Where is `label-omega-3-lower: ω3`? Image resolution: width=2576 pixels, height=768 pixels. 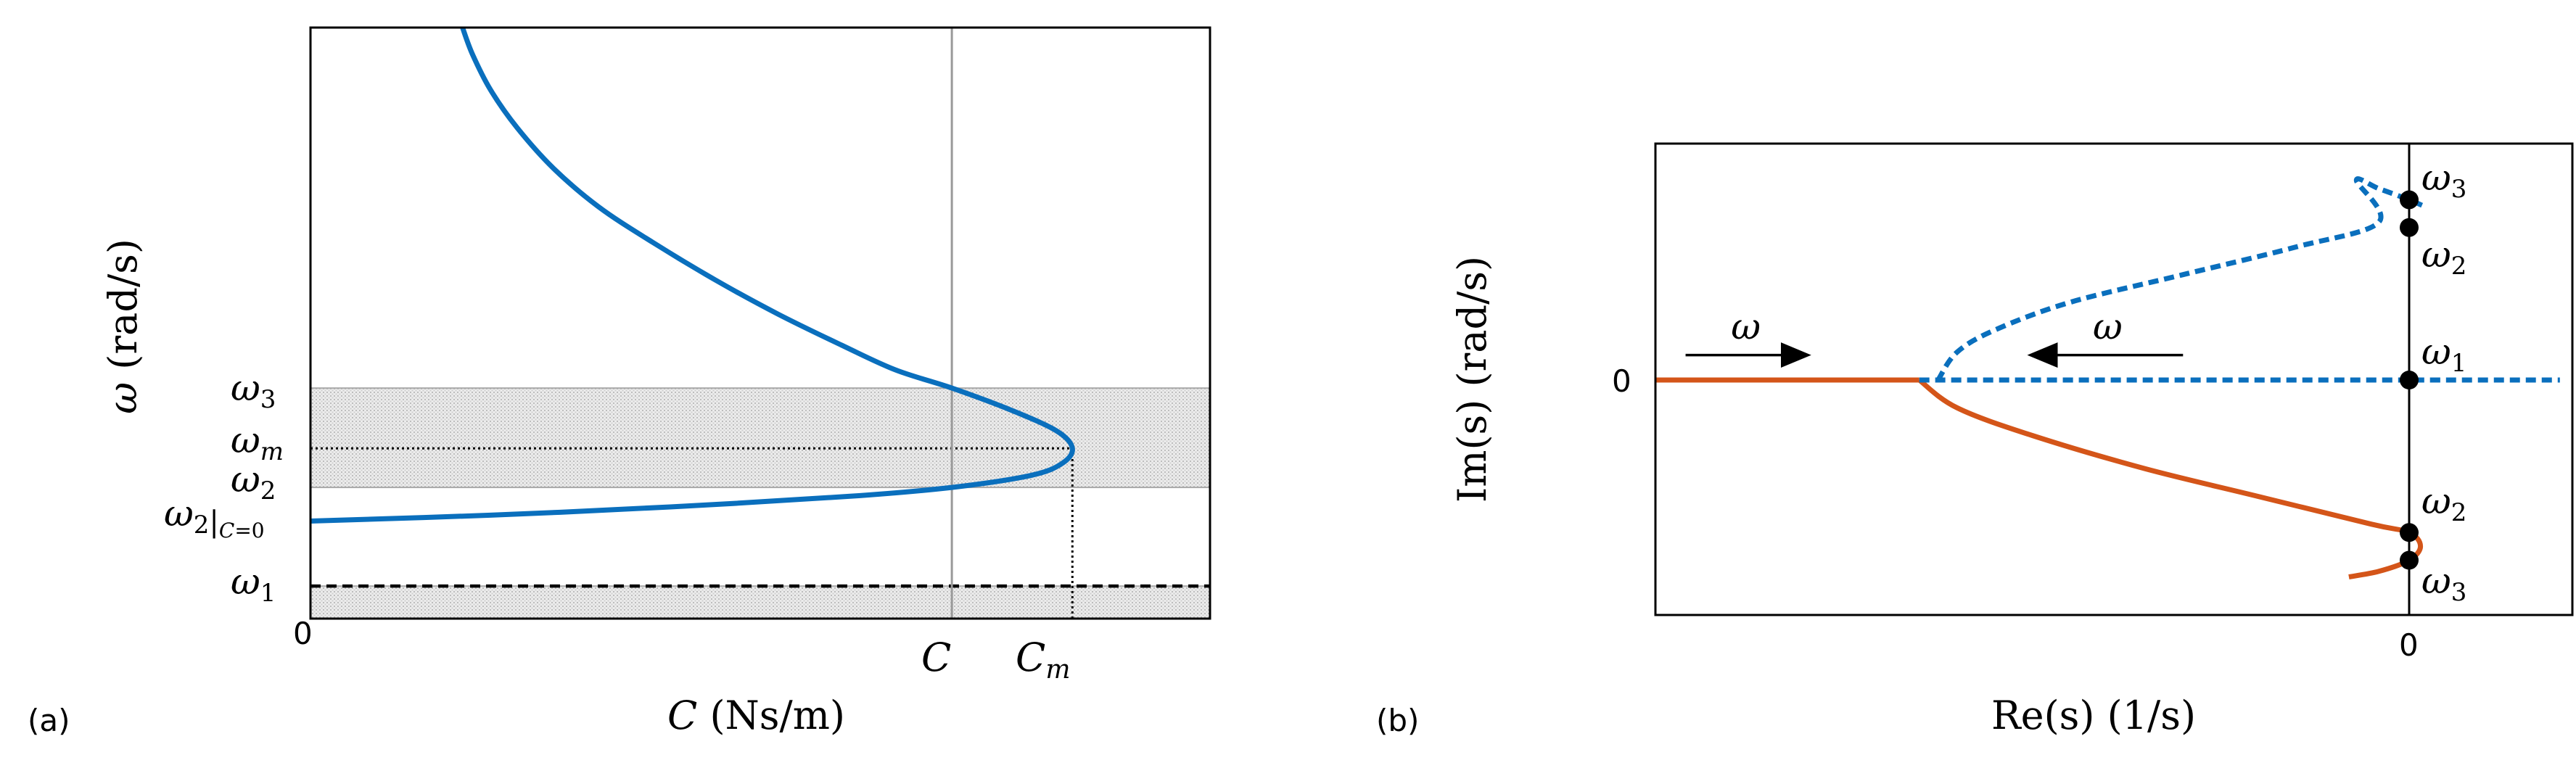
label-omega-3-lower: ω3 is located at coordinates (2443, 583).